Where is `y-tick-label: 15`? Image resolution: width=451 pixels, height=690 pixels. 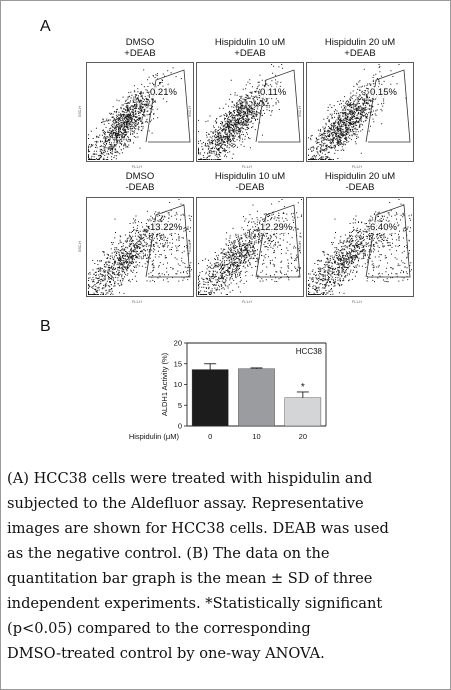 y-tick-label: 15 is located at coordinates (178, 363).